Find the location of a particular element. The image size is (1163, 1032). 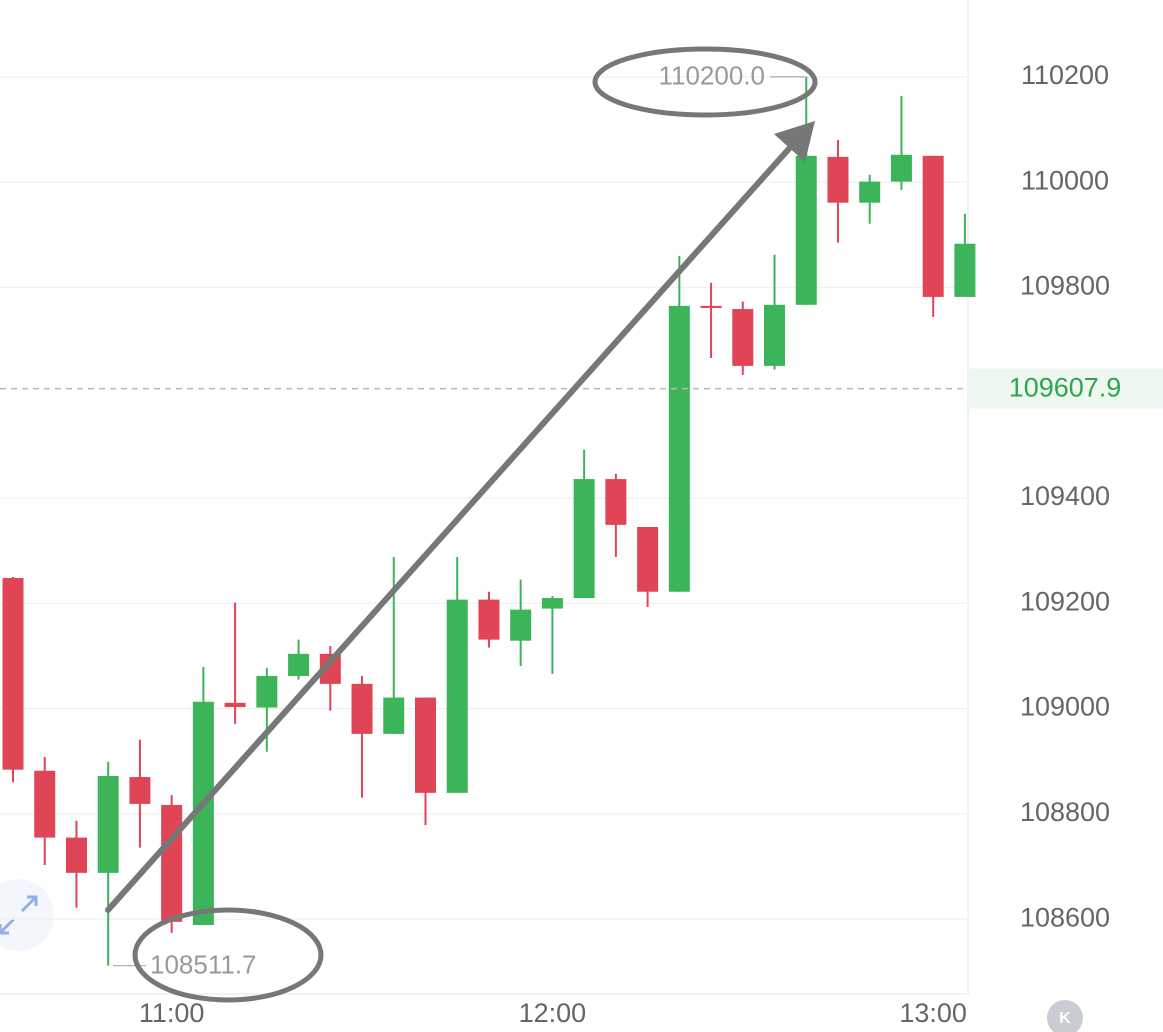

y-tick-label: 108800 is located at coordinates (1065, 812).